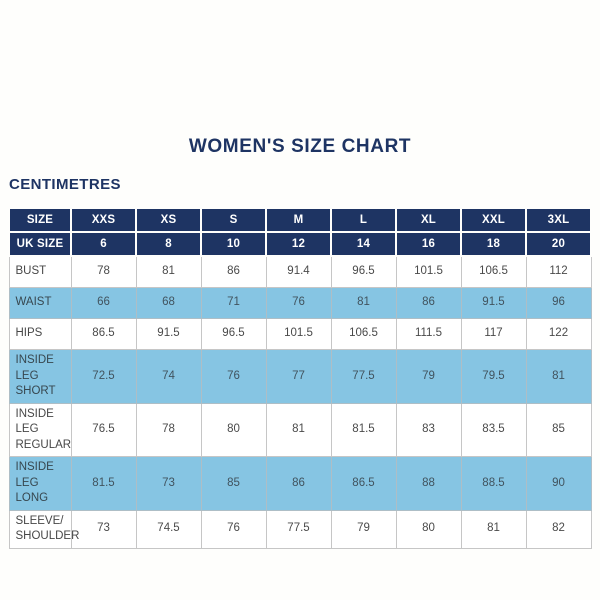 The height and width of the screenshot is (600, 600). What do you see at coordinates (233, 220) in the screenshot?
I see `column-header-s: S` at bounding box center [233, 220].